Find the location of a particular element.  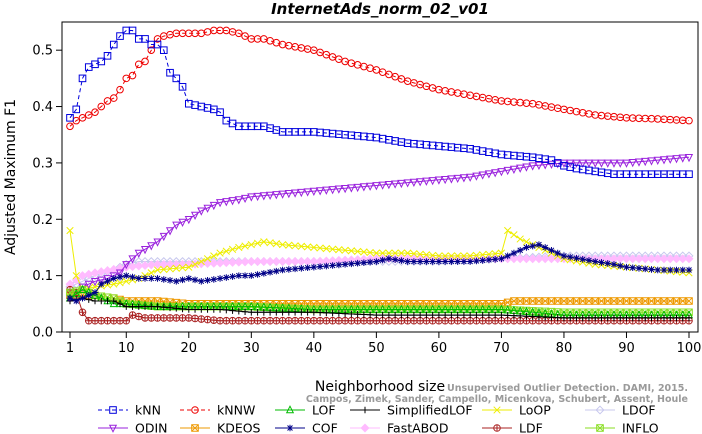

x-axis: 1 10 20 30 40 50 60 70 80 90 100 is located at coordinates (383, 344).